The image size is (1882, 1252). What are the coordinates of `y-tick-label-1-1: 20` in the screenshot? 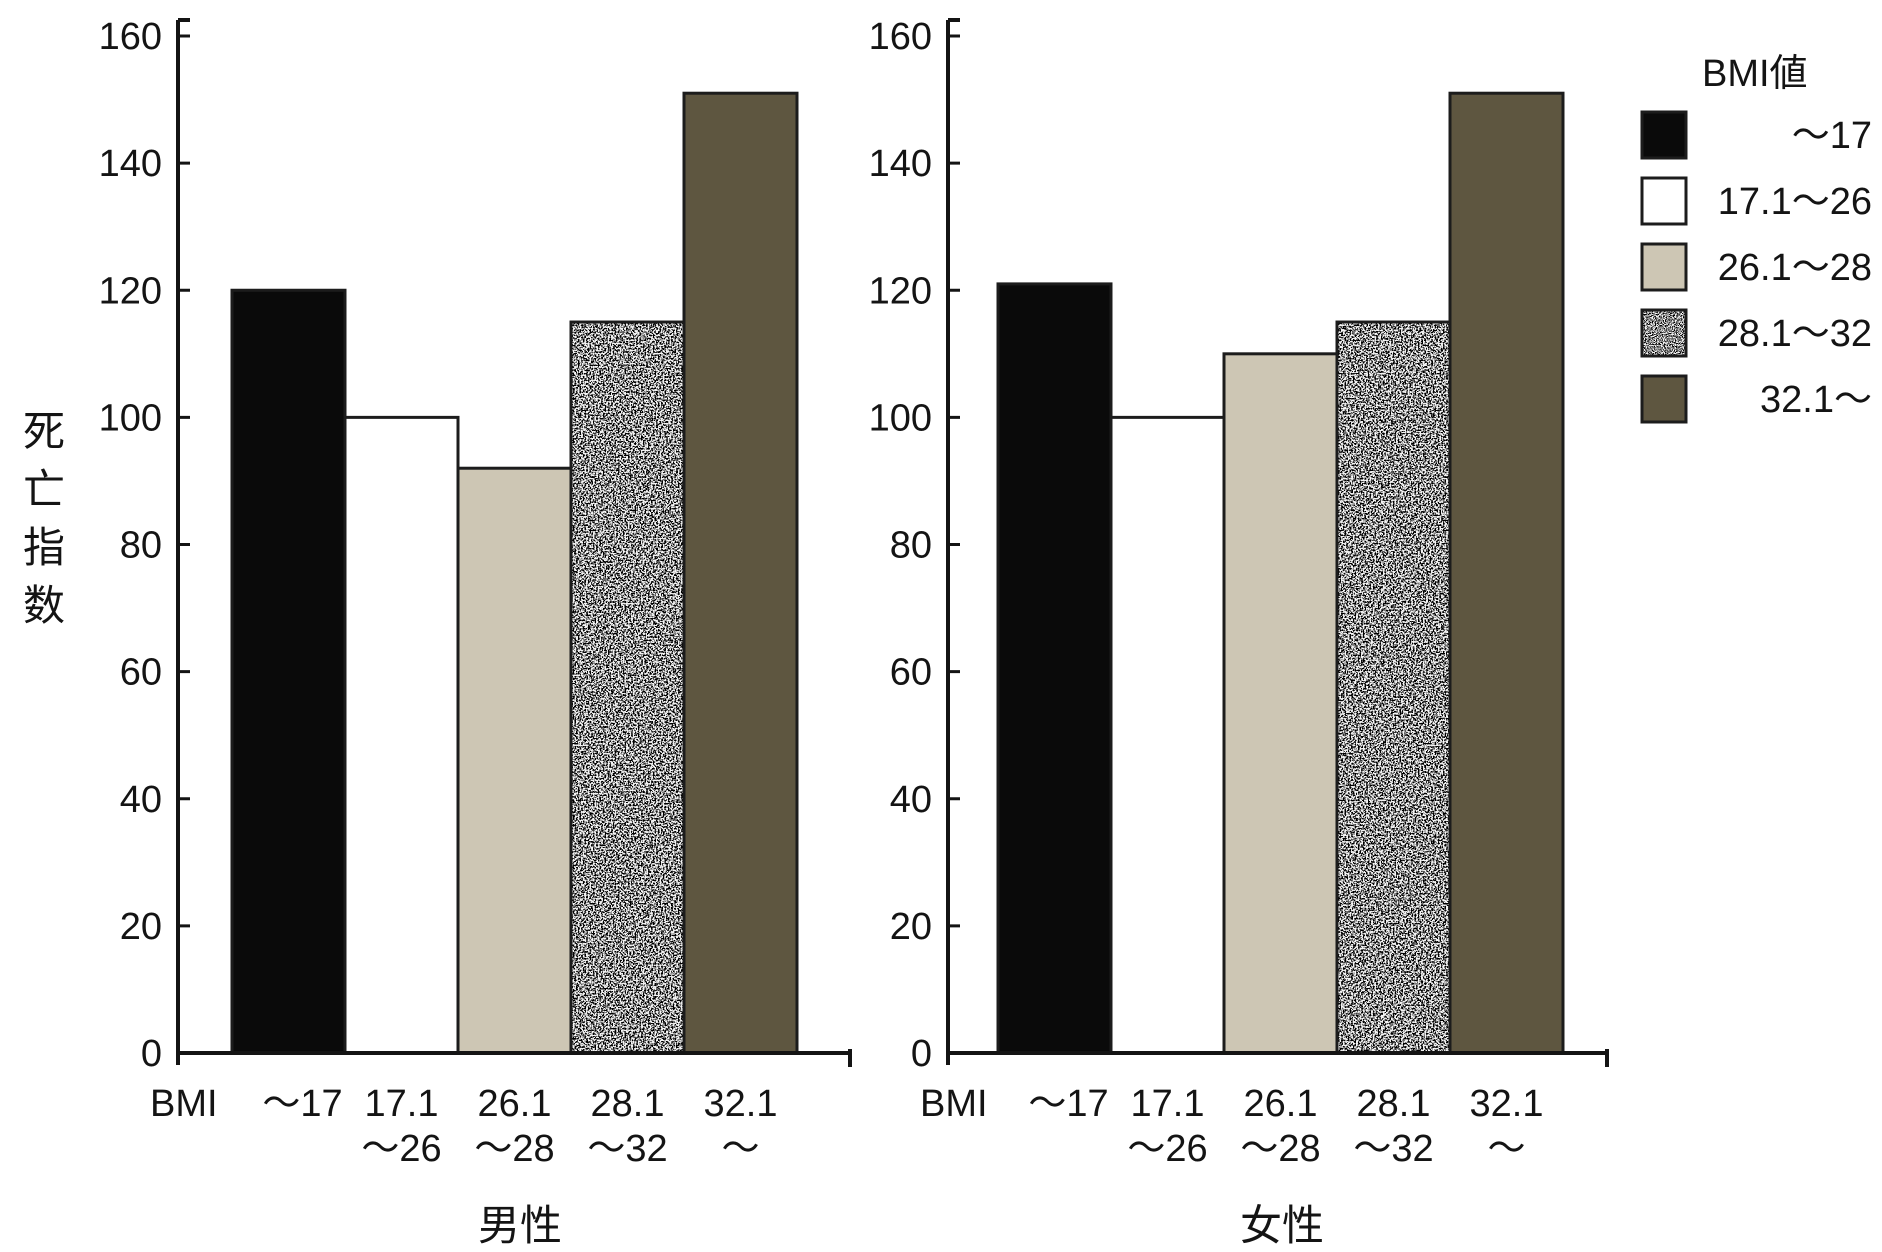 It's located at (911, 927).